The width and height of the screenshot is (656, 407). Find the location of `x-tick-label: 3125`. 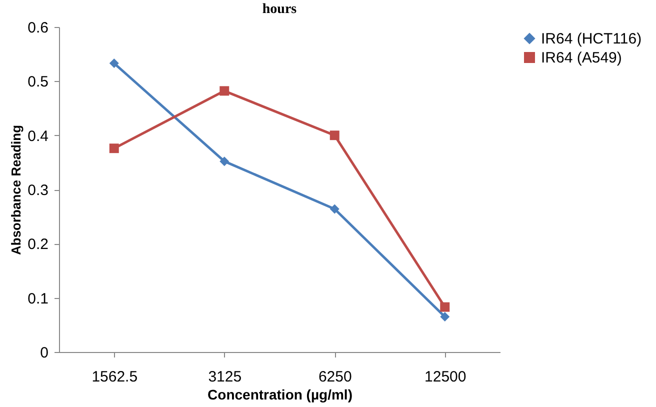

x-tick-label: 3125 is located at coordinates (225, 377).